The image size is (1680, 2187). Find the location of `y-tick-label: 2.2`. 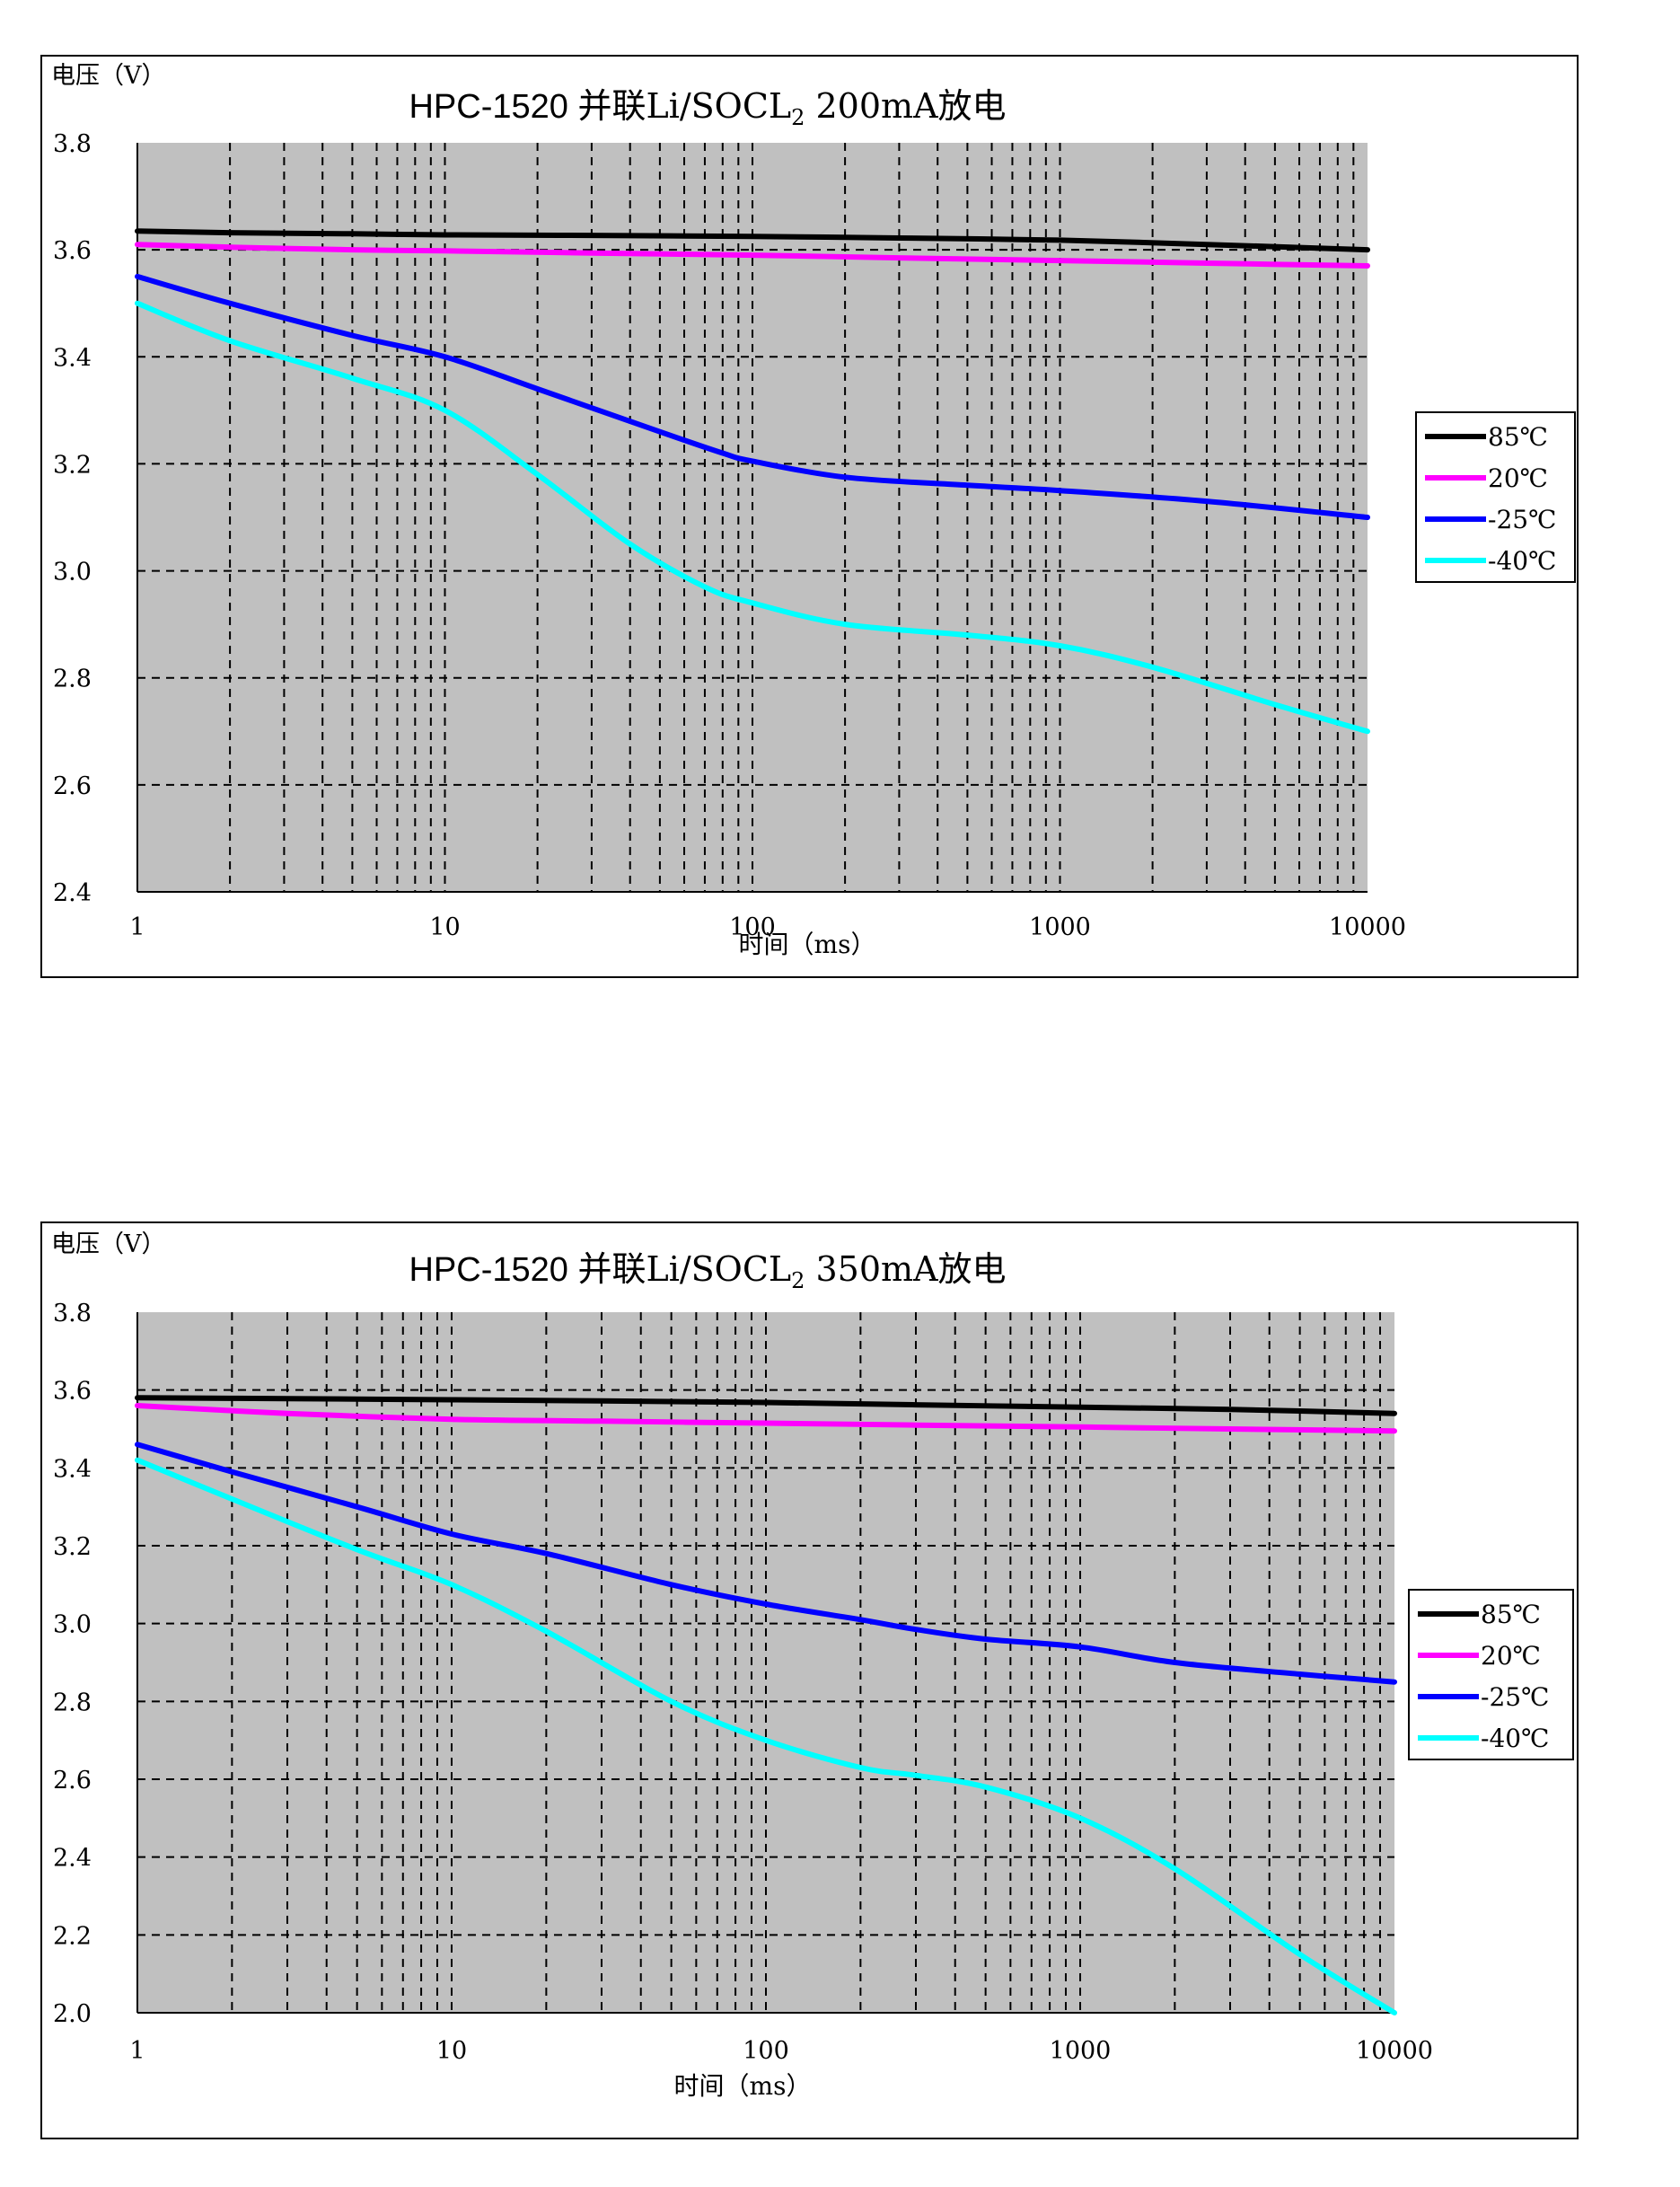

y-tick-label: 2.2 is located at coordinates (73, 1936).